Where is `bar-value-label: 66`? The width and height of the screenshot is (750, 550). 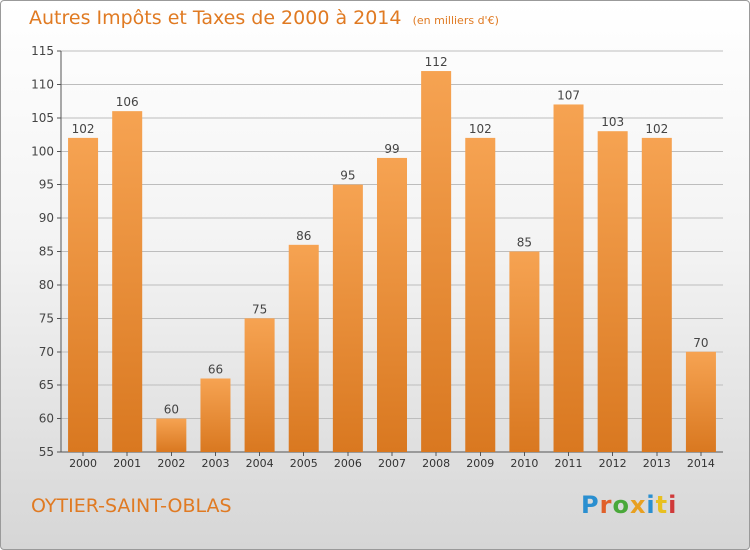
bar-value-label: 66 is located at coordinates (215, 369).